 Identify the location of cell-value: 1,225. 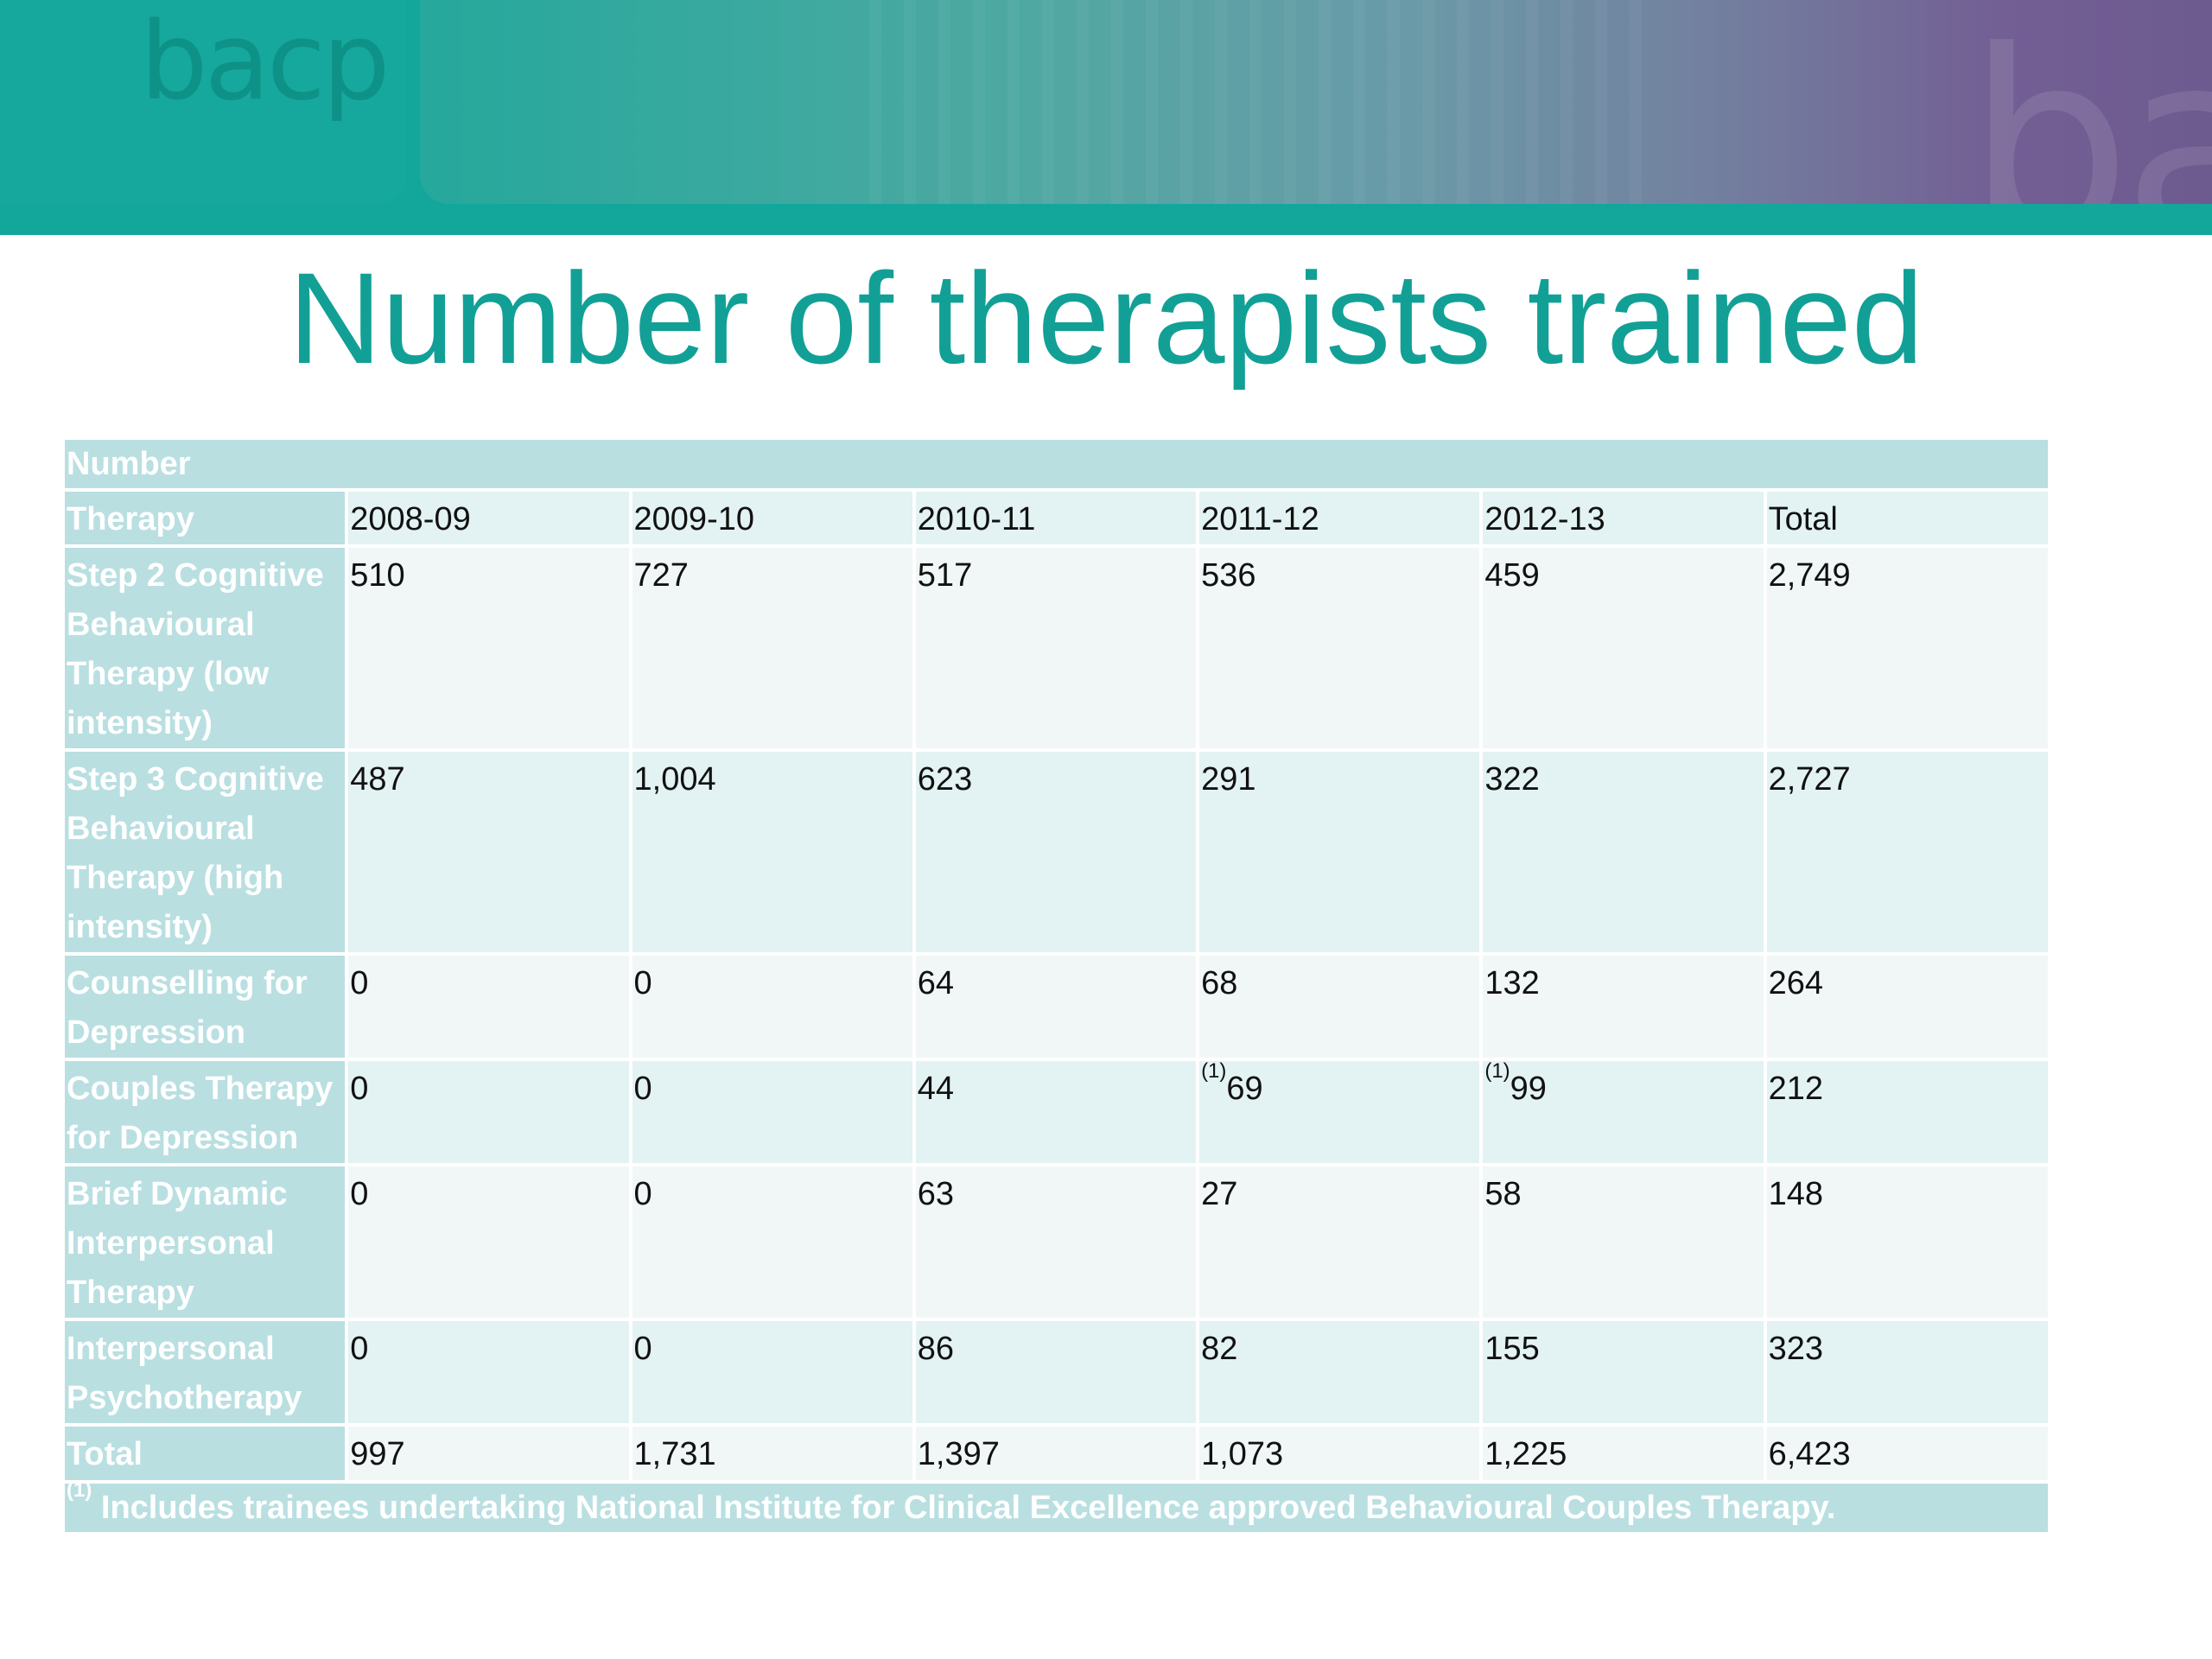
(1525, 1454).